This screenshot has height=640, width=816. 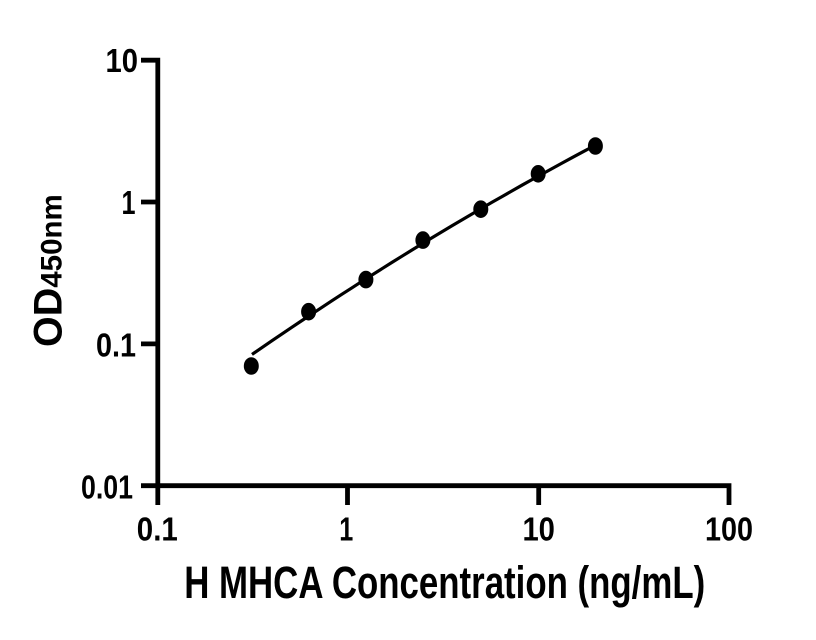 What do you see at coordinates (444, 582) in the screenshot?
I see `svg-text: H MHCA Concentration (ng/mL)` at bounding box center [444, 582].